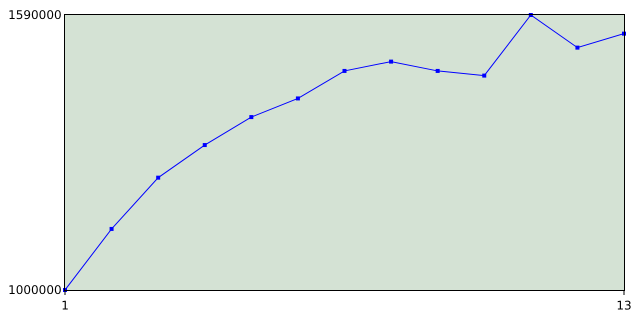 The image size is (640, 320). Describe the element at coordinates (35, 15) in the screenshot. I see `y-tick-label: 1590000` at that location.